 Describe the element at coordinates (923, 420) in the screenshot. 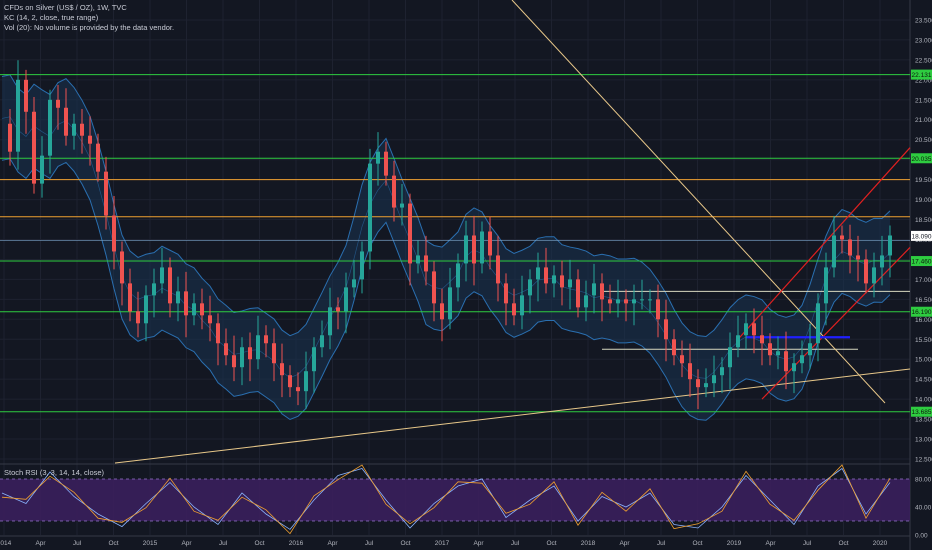

I see `price-tick-label: 13.500` at that location.